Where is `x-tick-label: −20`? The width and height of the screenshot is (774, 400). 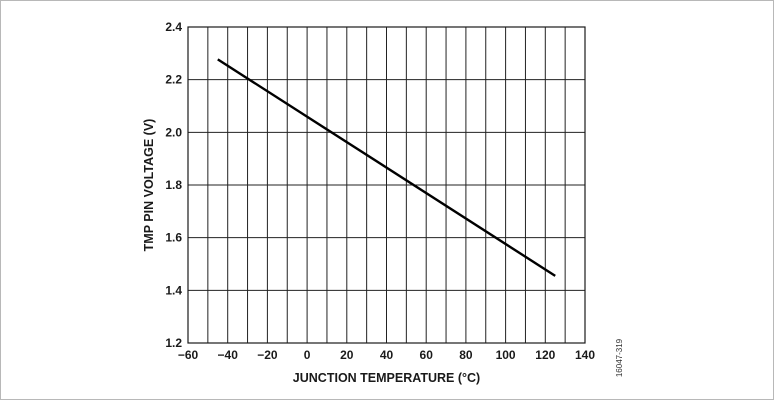 x-tick-label: −20 is located at coordinates (267, 355).